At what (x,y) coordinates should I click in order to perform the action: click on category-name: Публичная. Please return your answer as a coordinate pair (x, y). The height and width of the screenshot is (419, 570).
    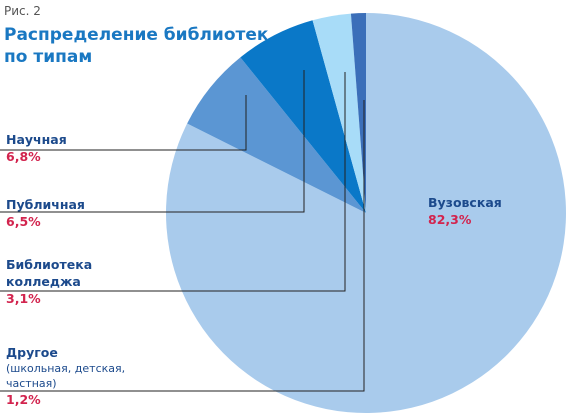
    Looking at the image, I should click on (45, 204).